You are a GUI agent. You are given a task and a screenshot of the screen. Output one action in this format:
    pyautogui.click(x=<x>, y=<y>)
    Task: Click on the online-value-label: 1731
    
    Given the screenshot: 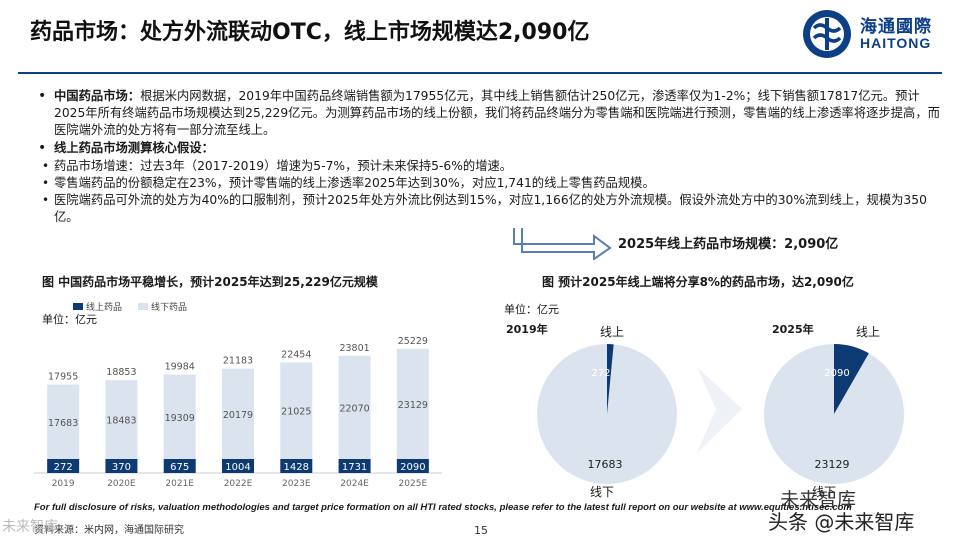 What is the action you would take?
    pyautogui.click(x=354, y=467)
    